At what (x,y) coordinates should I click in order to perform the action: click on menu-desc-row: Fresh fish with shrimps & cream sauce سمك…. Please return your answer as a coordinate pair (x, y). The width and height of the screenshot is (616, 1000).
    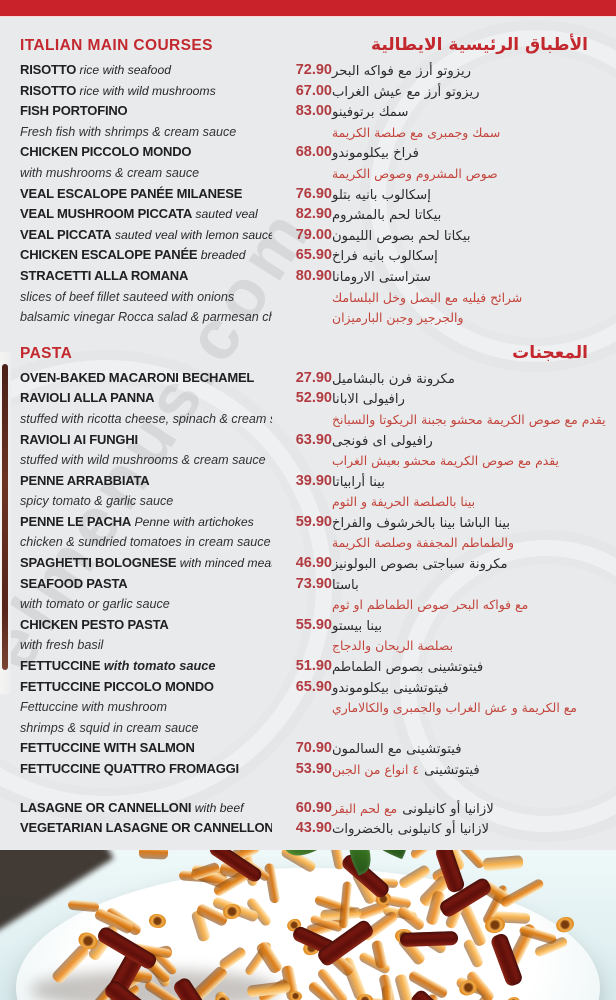
    Looking at the image, I should click on (304, 132).